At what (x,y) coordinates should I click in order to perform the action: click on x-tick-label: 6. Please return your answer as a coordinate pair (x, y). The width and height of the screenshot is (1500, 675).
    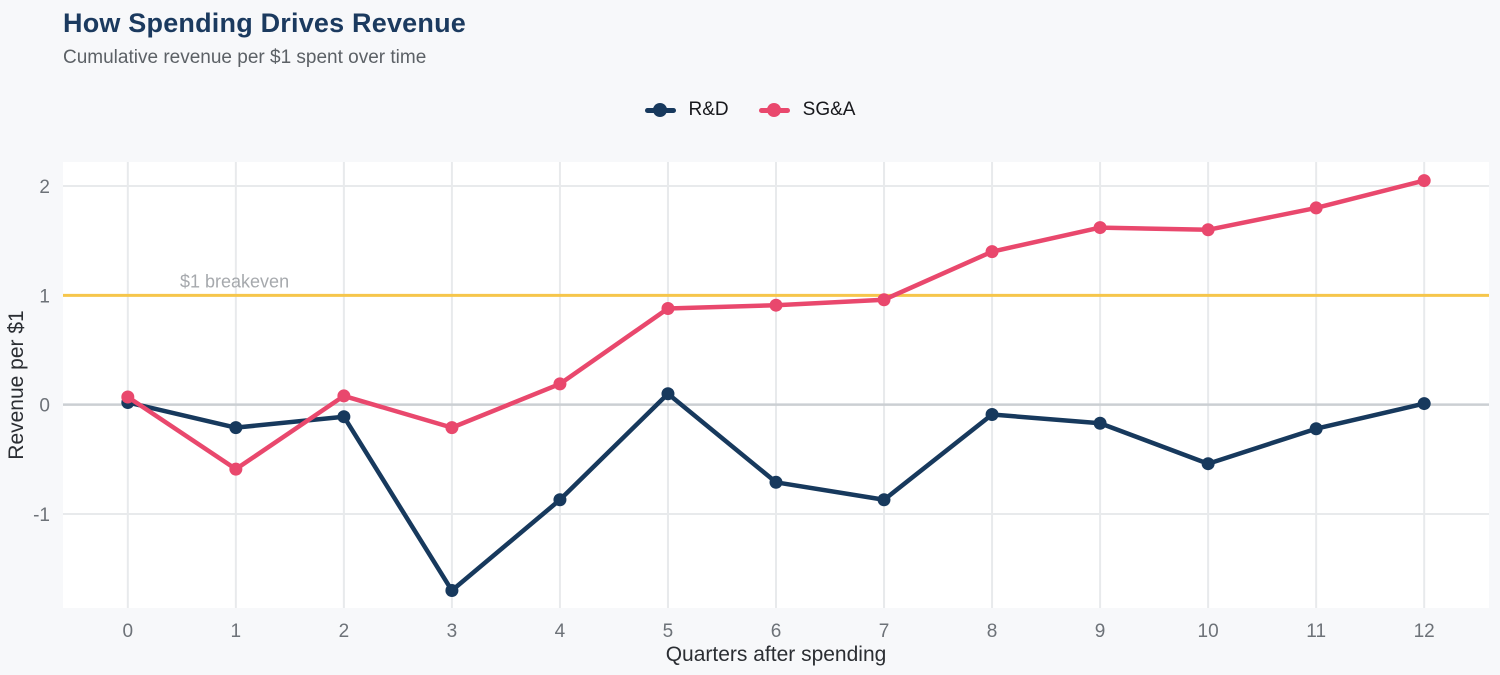
    Looking at the image, I should click on (776, 631).